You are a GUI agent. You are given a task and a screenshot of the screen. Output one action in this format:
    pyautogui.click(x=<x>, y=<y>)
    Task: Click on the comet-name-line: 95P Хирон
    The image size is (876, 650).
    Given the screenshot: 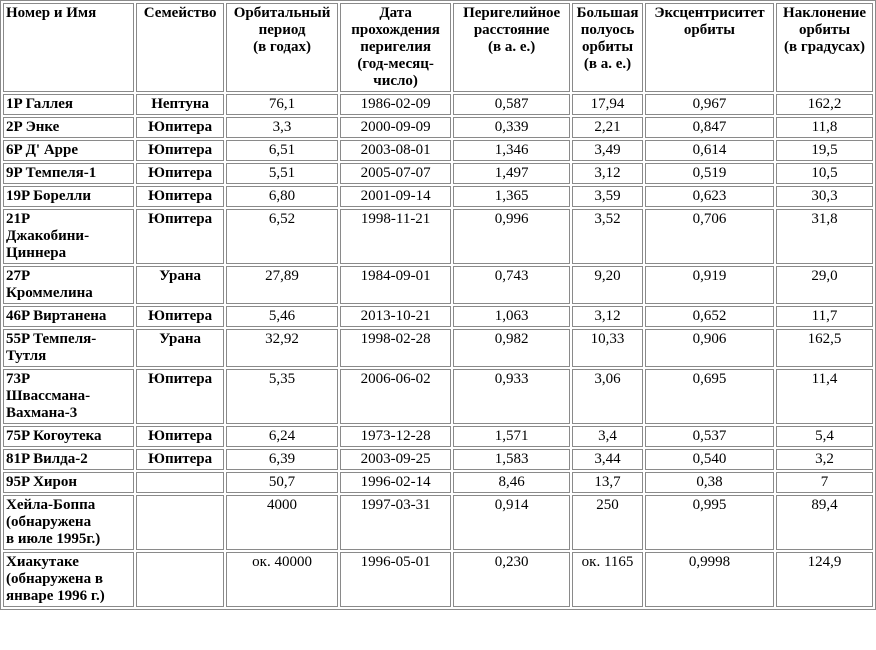 What is the action you would take?
    pyautogui.click(x=42, y=482)
    